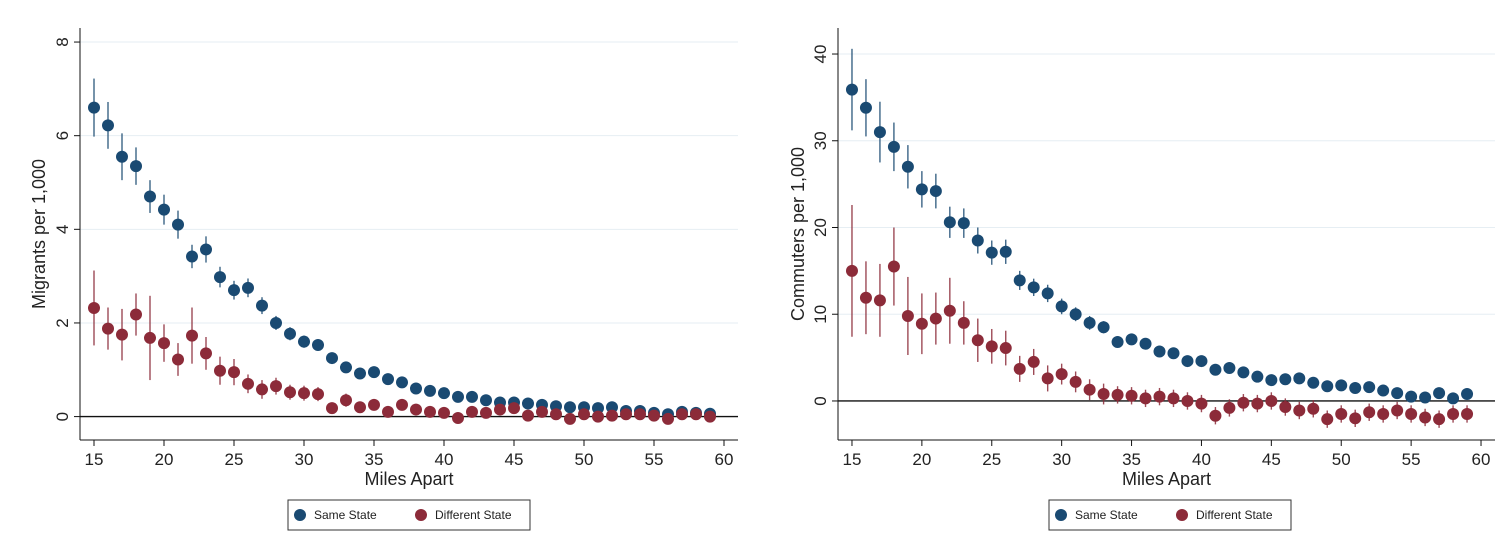 This screenshot has width=1497, height=550. I want to click on x-tick-label: 30, so click(1061, 459).